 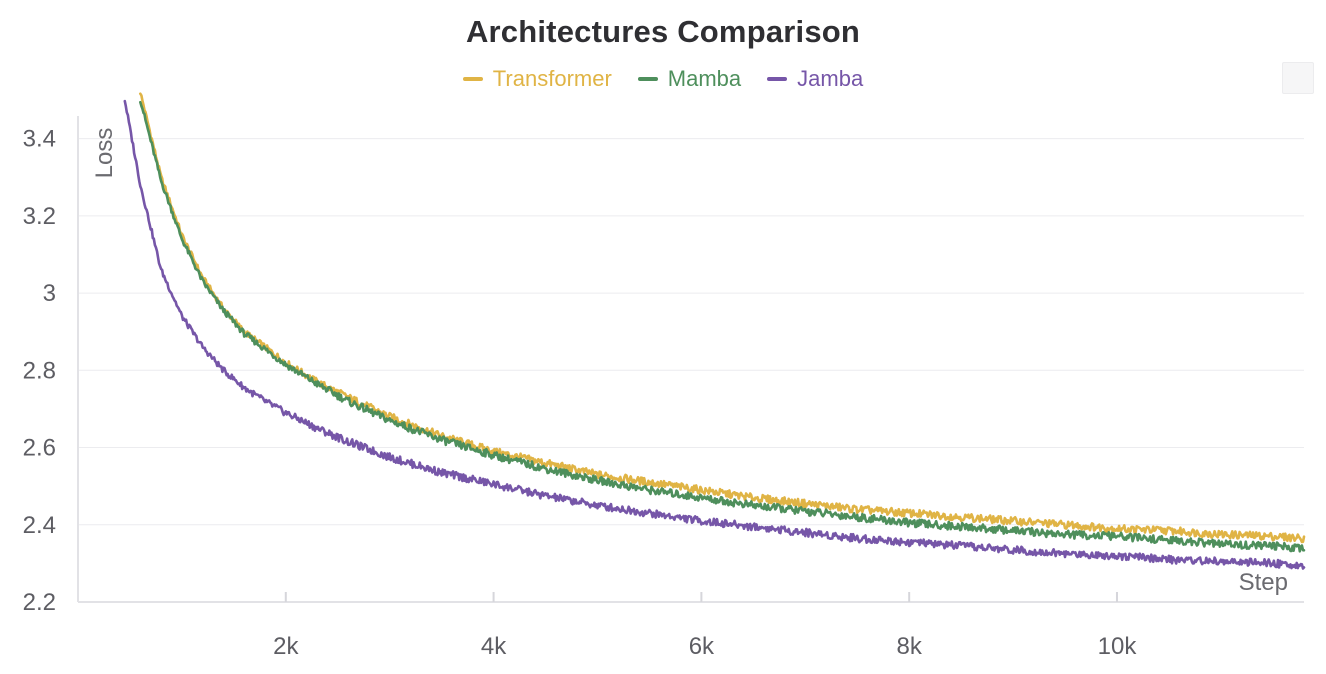 What do you see at coordinates (777, 79) in the screenshot?
I see `legend-swatch-jamba` at bounding box center [777, 79].